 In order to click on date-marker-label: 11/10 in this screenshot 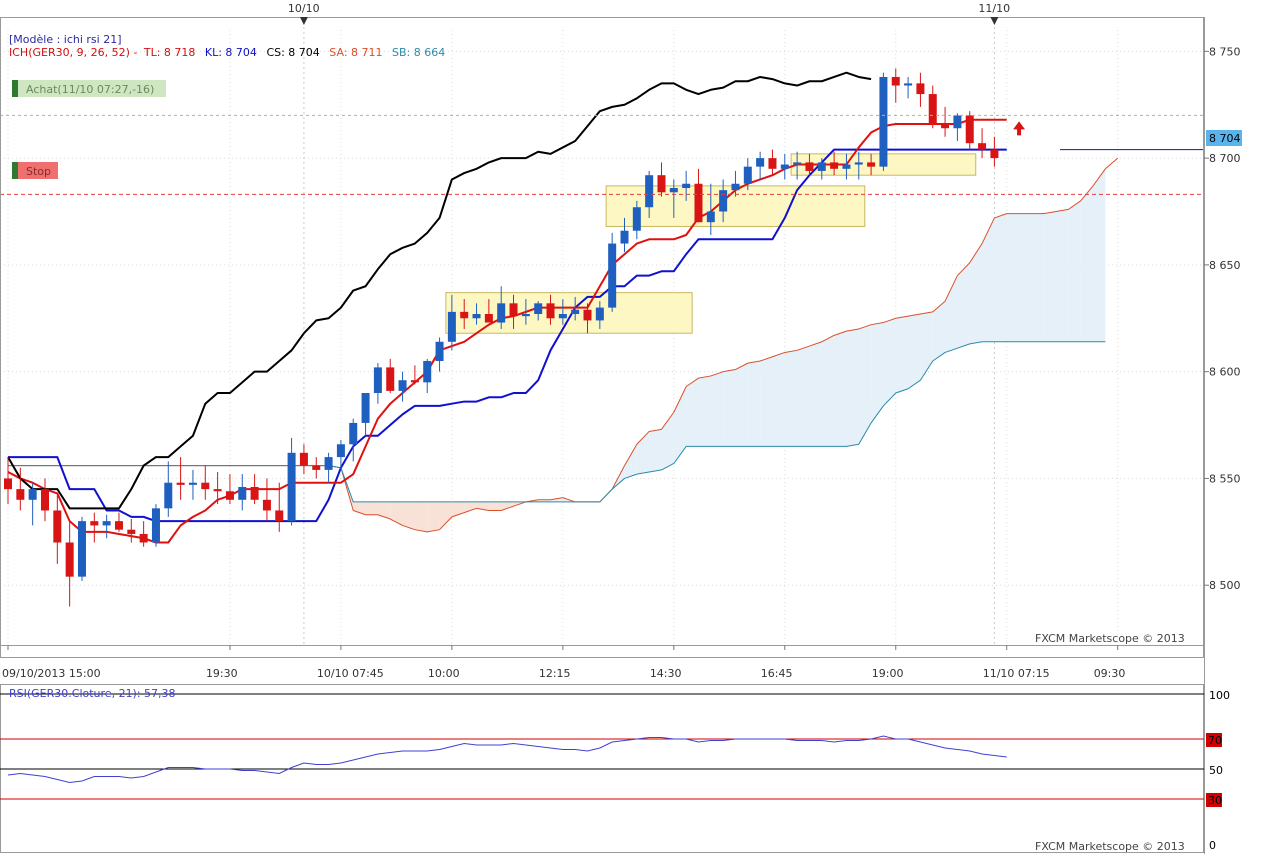, I will do `click(994, 8)`.